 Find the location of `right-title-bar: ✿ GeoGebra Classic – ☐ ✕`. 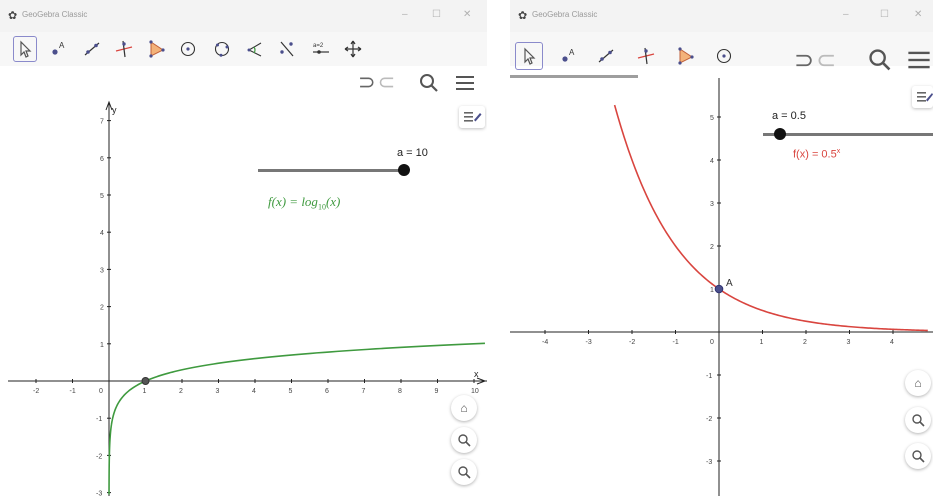

right-title-bar: ✿ GeoGebra Classic – ☐ ✕ is located at coordinates (721, 16).